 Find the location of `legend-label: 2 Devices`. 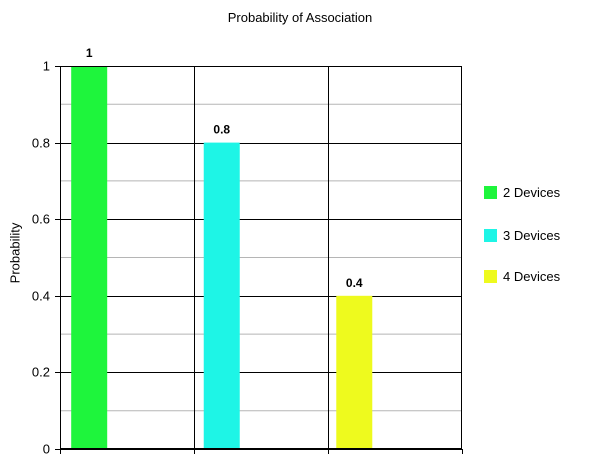

legend-label: 2 Devices is located at coordinates (532, 192).